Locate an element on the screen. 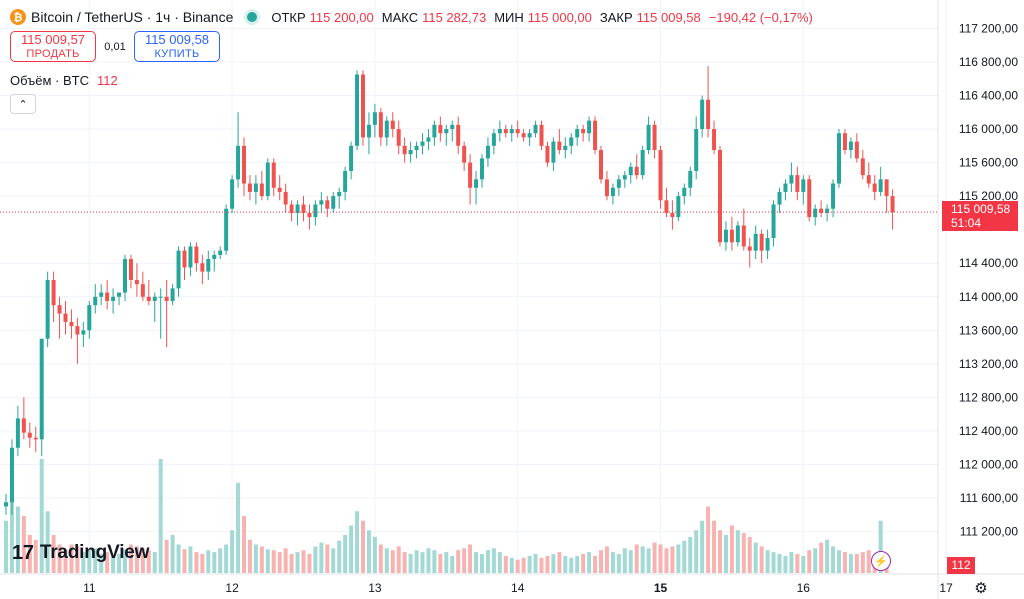 The image size is (1024, 599). flash-icon: ⚡ is located at coordinates (881, 561).